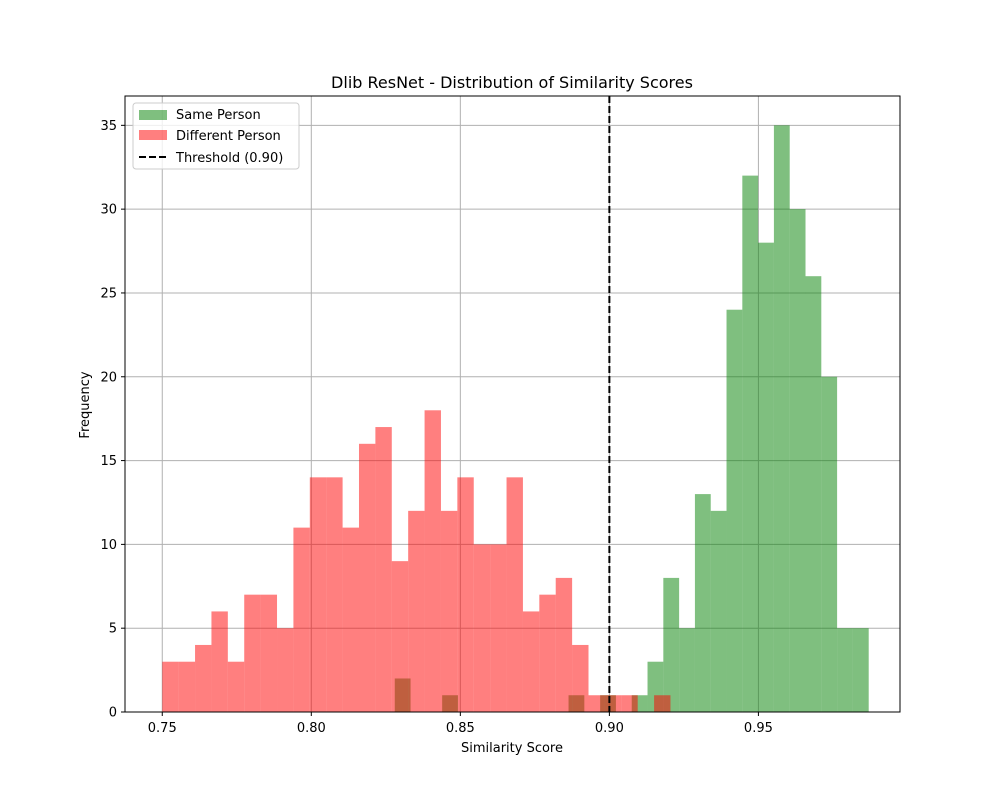  Describe the element at coordinates (218, 115) in the screenshot. I see `legend-label-same-person: Same Person` at that location.